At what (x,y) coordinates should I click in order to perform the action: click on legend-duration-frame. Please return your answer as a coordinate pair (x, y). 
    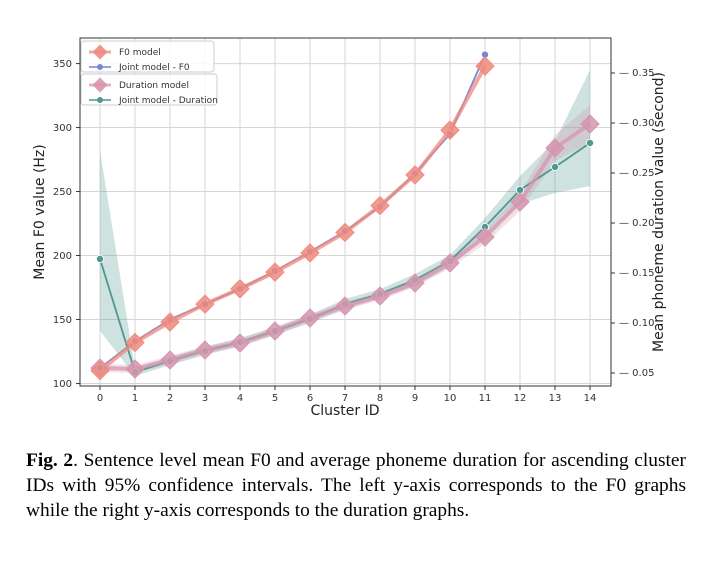
    Looking at the image, I should click on (149, 89).